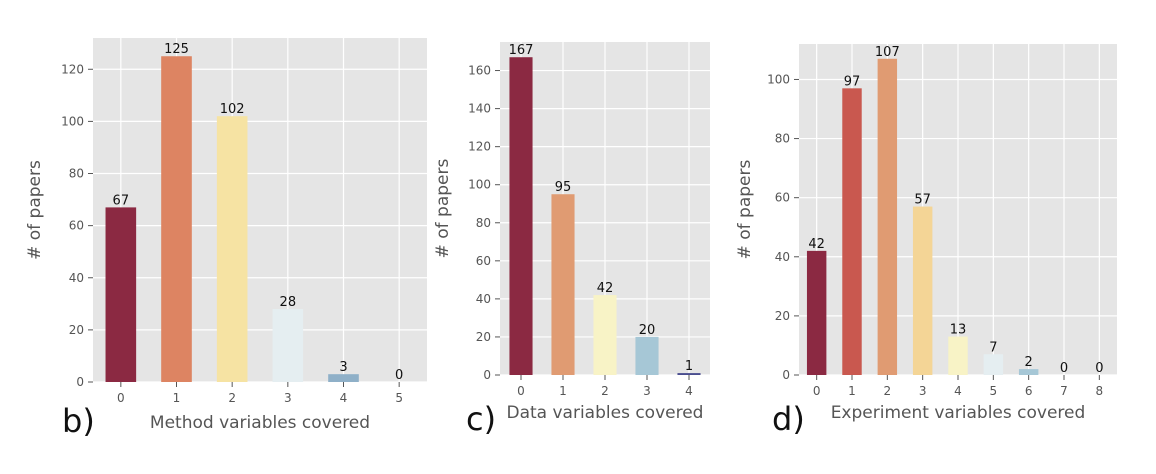 The width and height of the screenshot is (1156, 474). I want to click on x-tick-label: 6, so click(1029, 391).